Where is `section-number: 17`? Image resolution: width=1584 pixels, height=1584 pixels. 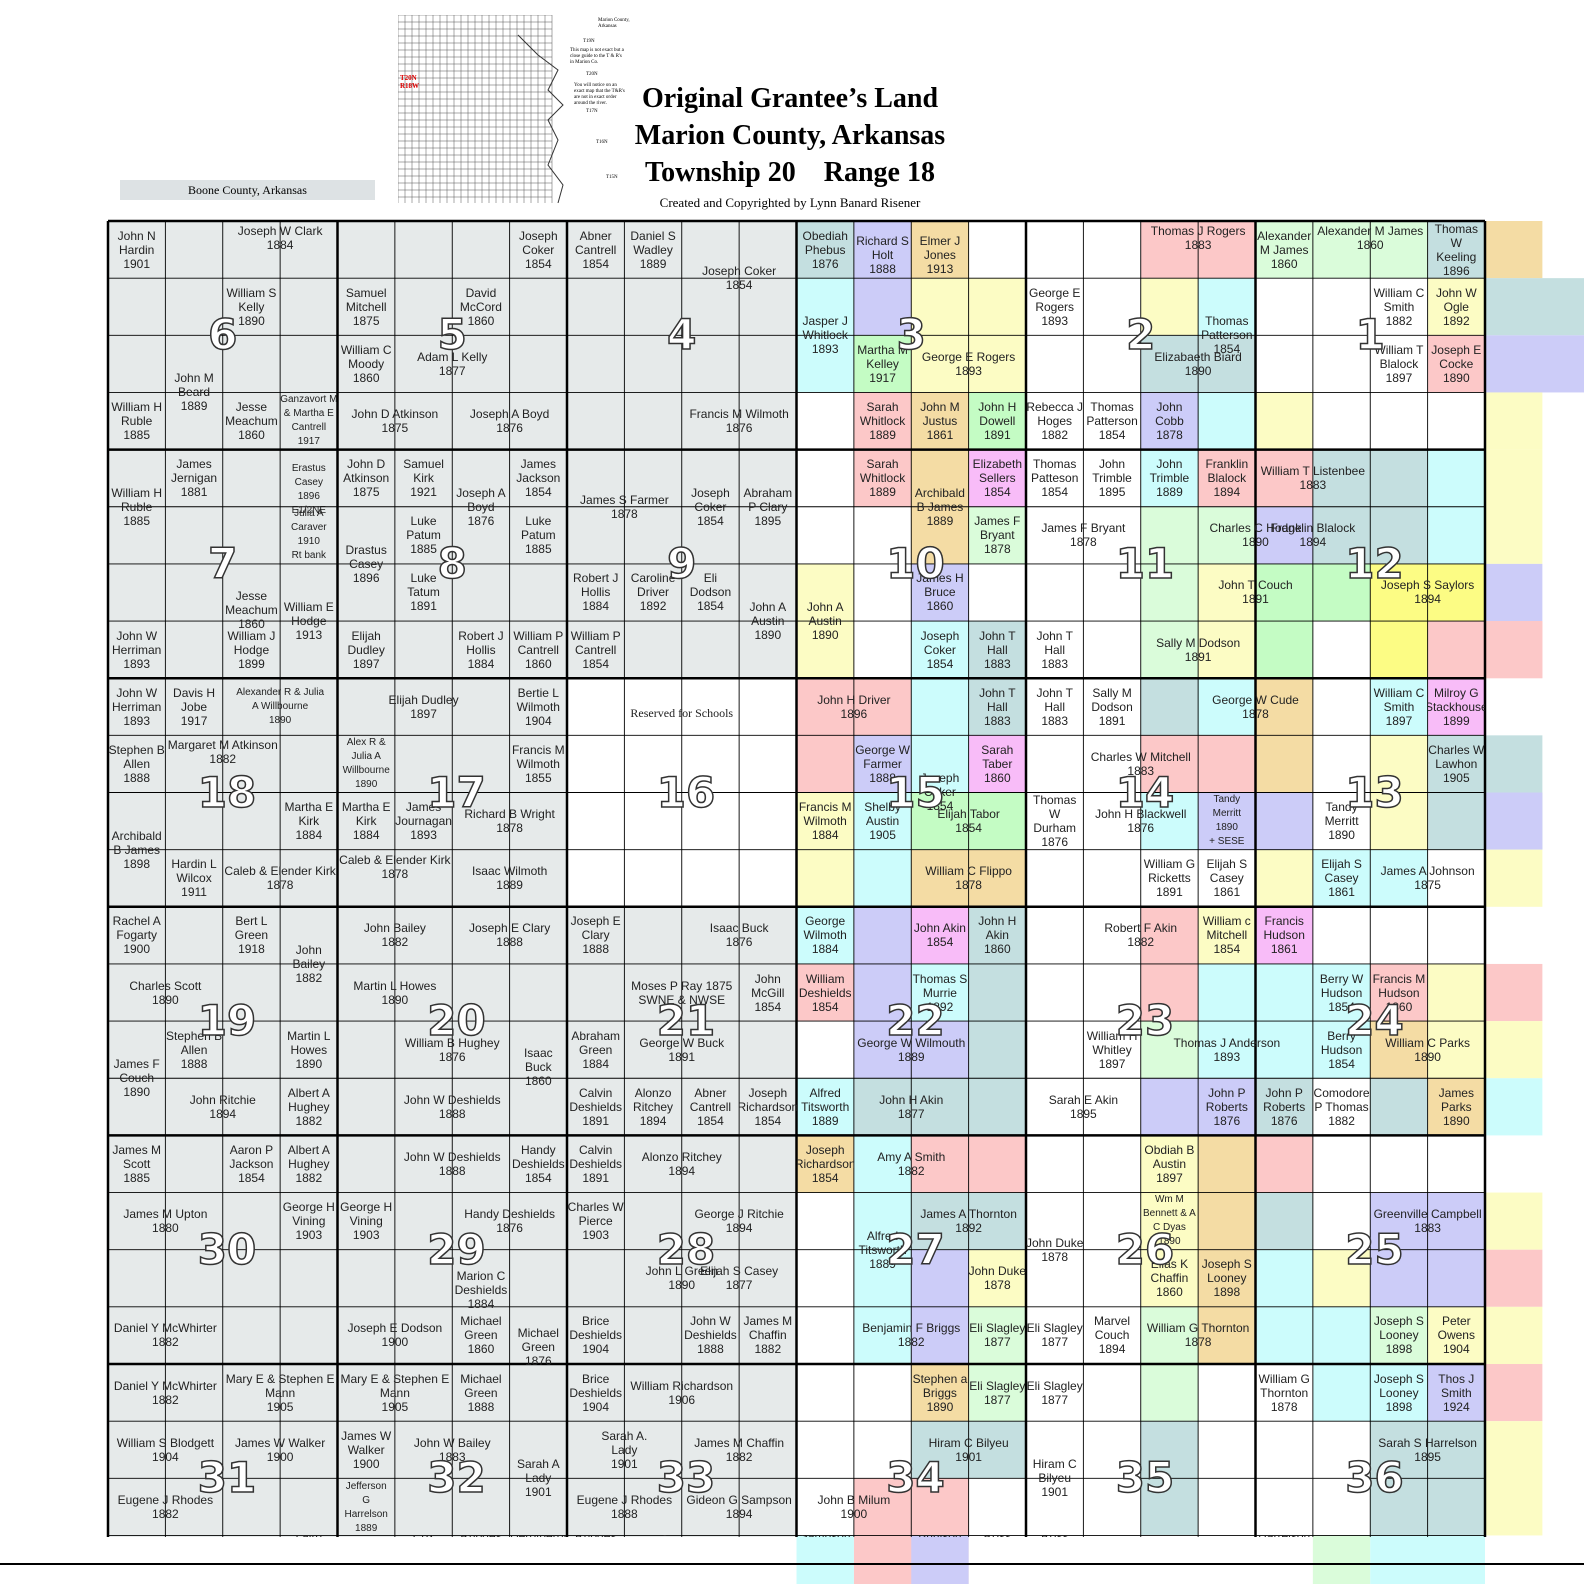
section-number: 17 is located at coordinates (457, 792).